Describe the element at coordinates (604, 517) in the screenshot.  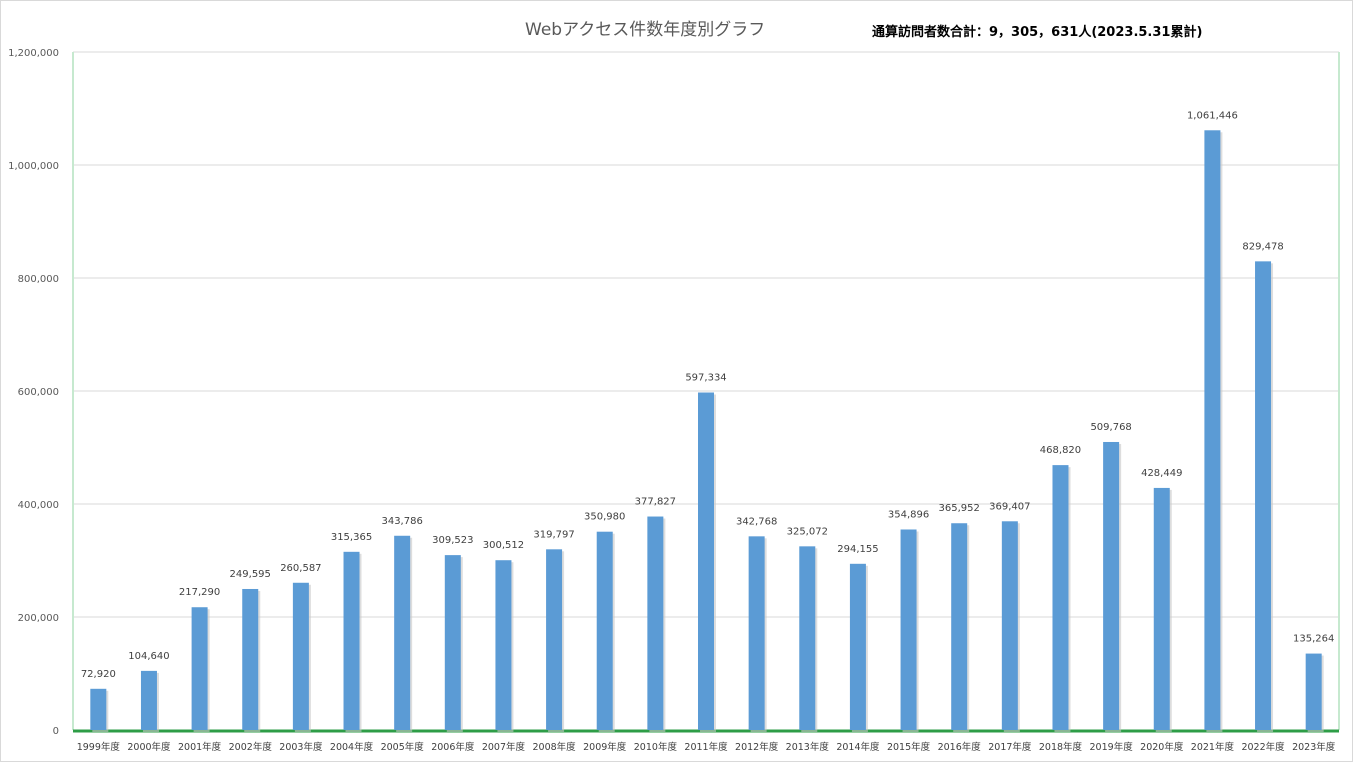
I see `data-label: 350,980` at that location.